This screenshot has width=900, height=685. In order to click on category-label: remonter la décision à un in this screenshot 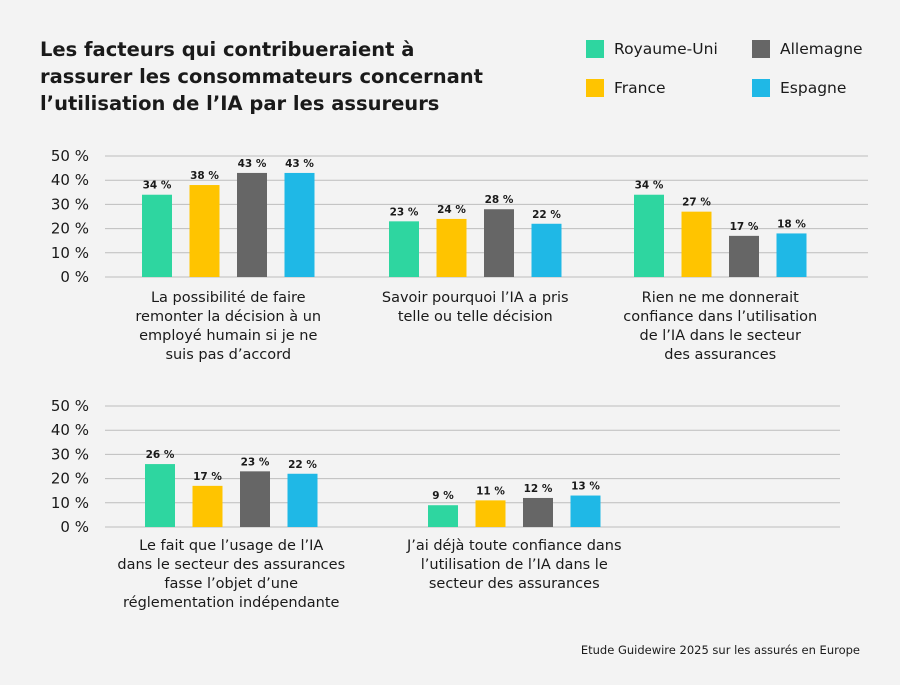, I will do `click(228, 317)`.